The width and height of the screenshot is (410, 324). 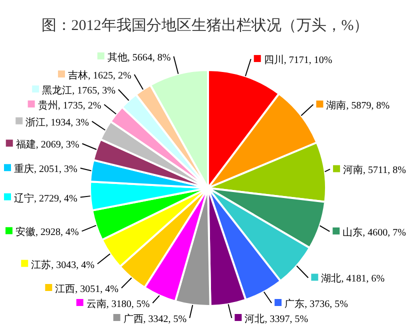 What do you see at coordinates (374, 170) in the screenshot?
I see `legend-label: 河南, 5711, 8%` at bounding box center [374, 170].